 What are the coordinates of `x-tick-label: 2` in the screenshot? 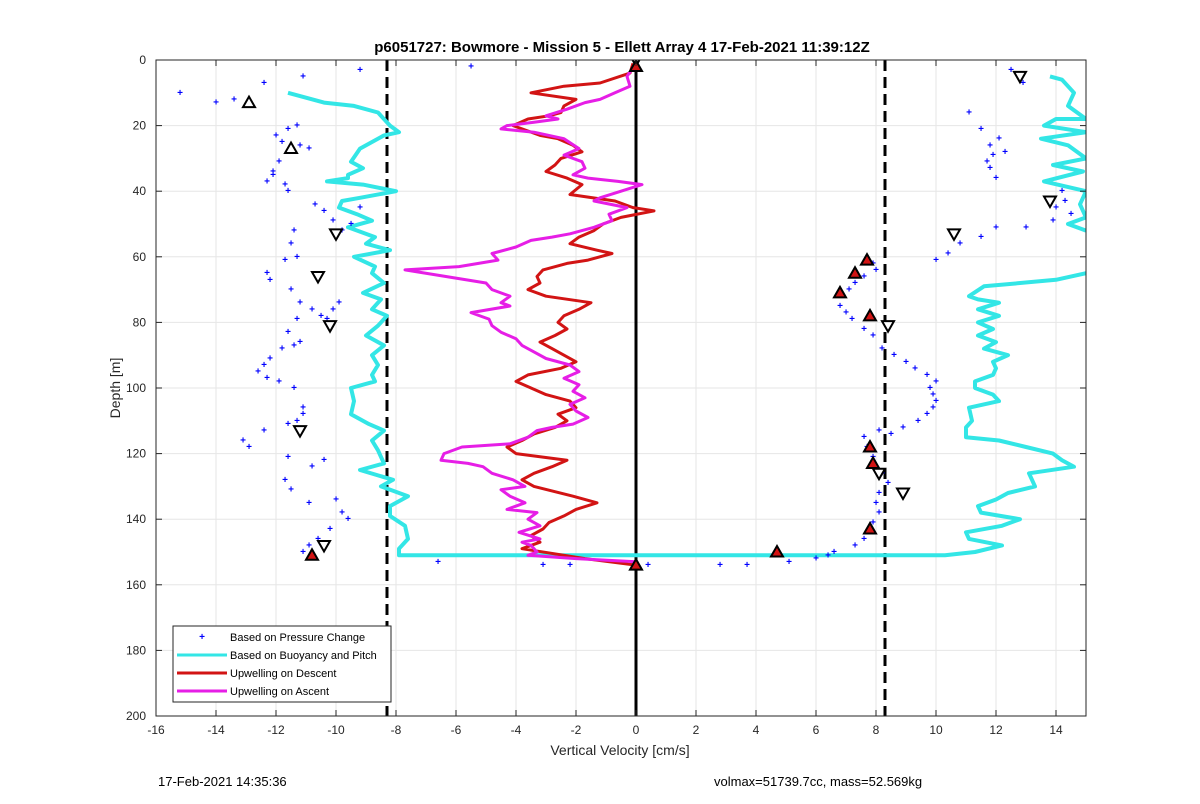 It's located at (696, 730).